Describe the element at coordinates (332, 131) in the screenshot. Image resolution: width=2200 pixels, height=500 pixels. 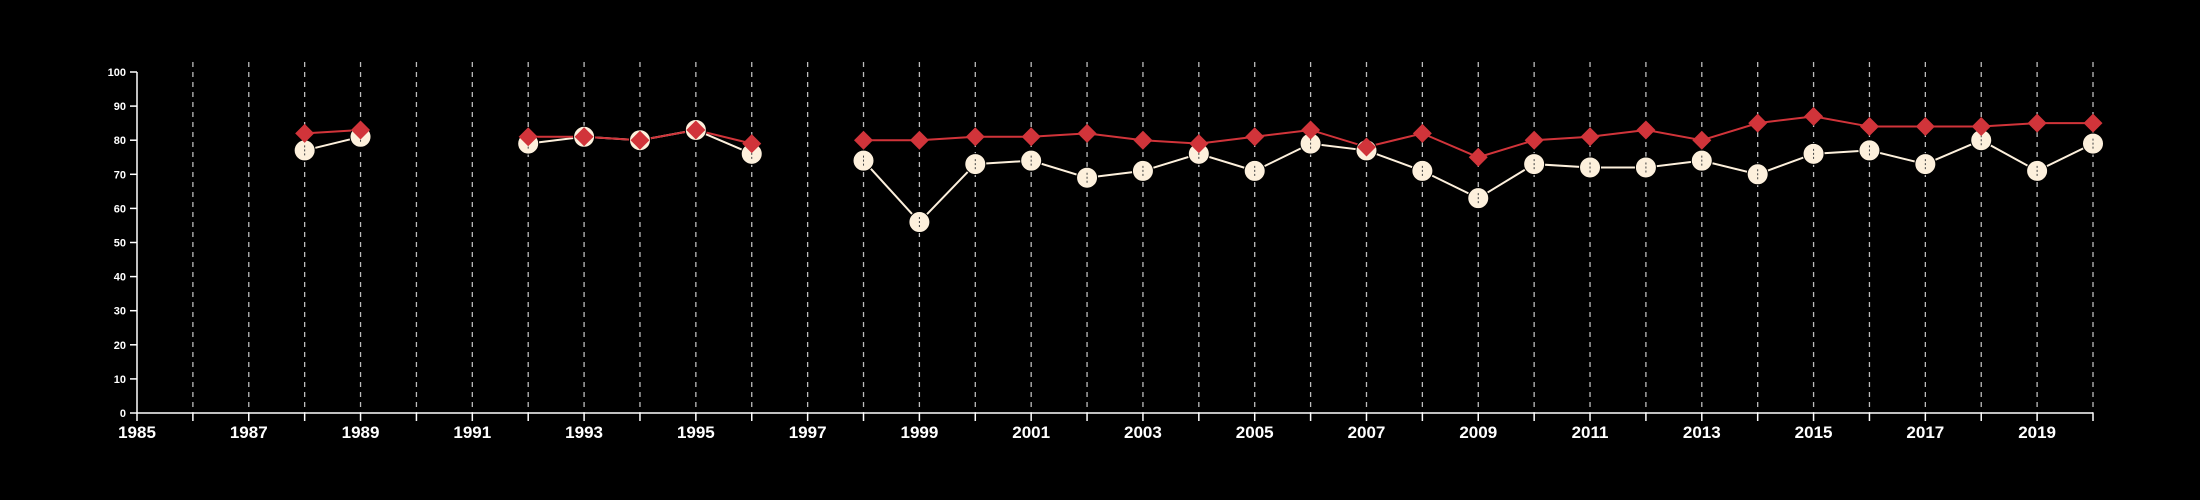
I see `series-2-line` at that location.